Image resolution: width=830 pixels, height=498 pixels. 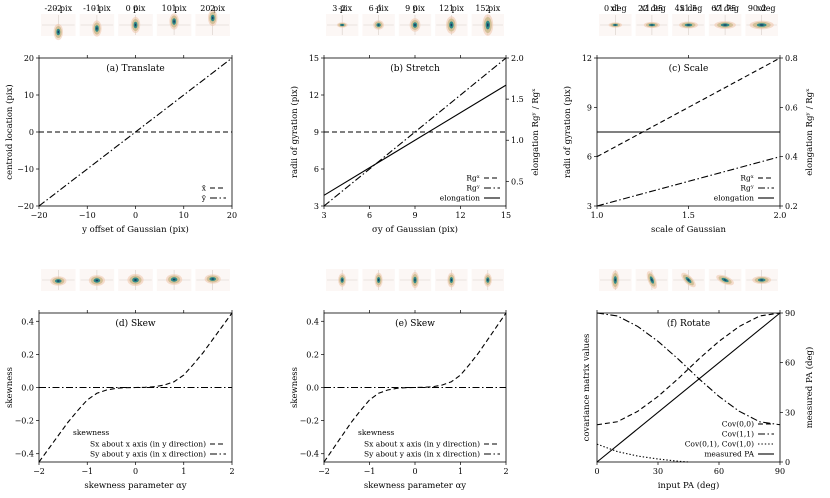 I want to click on x-tick-label: 15, so click(x=506, y=215).